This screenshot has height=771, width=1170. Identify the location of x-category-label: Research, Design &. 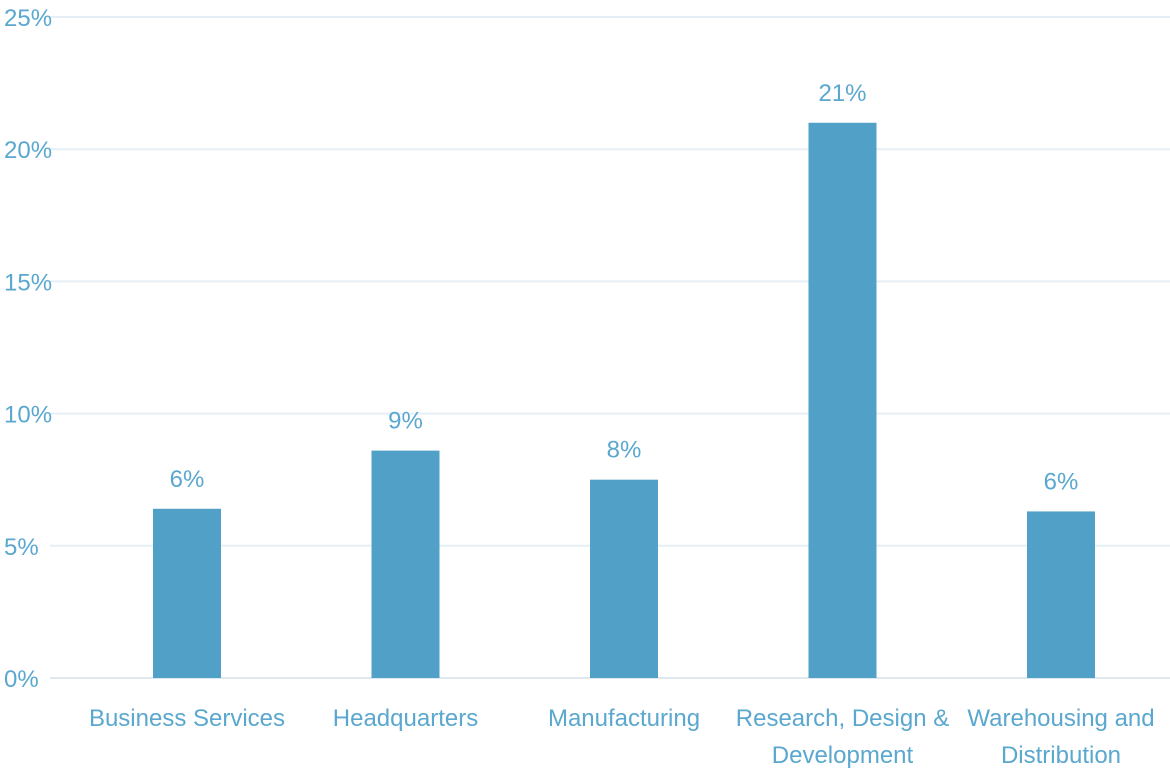
(842, 718).